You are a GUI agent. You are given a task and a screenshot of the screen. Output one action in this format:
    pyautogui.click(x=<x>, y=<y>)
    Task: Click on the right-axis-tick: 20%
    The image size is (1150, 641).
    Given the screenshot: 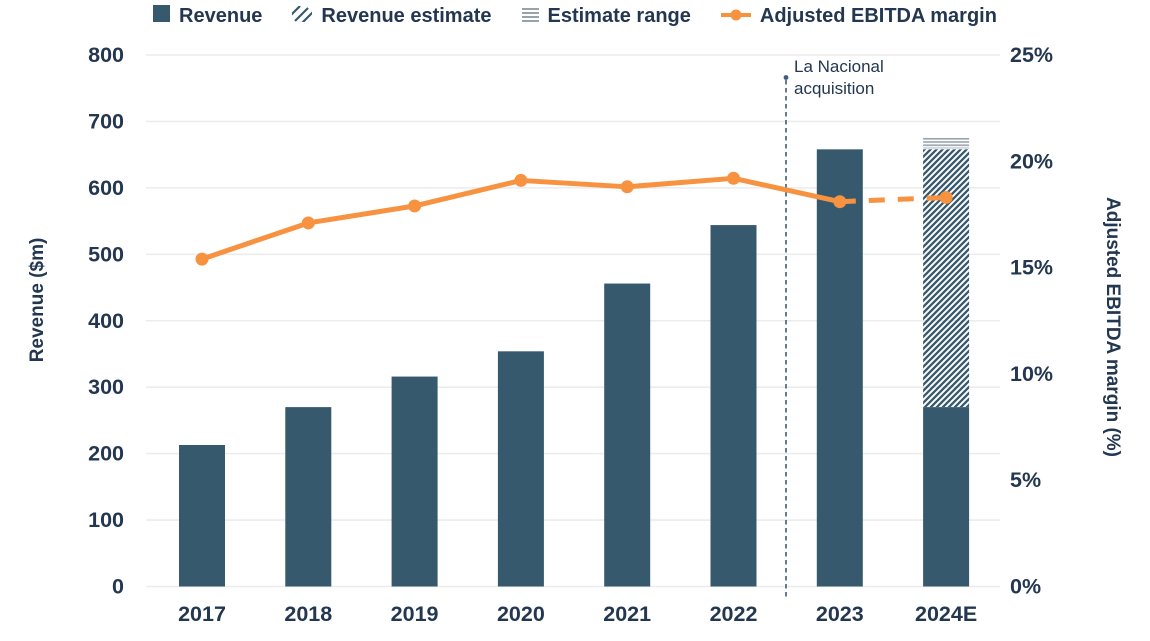 What is the action you would take?
    pyautogui.click(x=1031, y=161)
    